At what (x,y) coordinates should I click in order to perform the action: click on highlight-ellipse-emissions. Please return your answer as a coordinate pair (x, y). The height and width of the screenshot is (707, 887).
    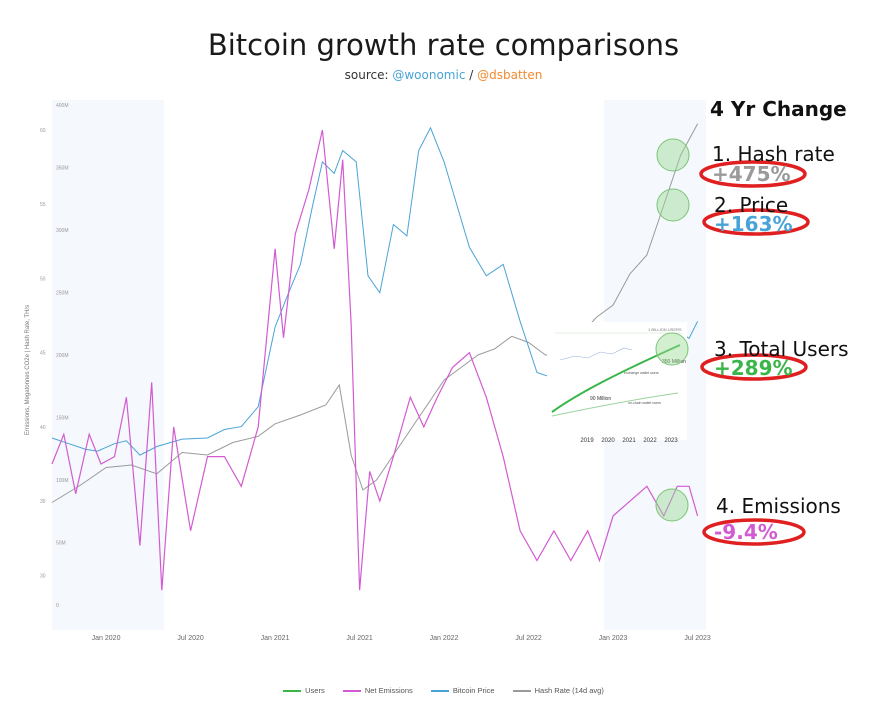
    Looking at the image, I should click on (754, 532).